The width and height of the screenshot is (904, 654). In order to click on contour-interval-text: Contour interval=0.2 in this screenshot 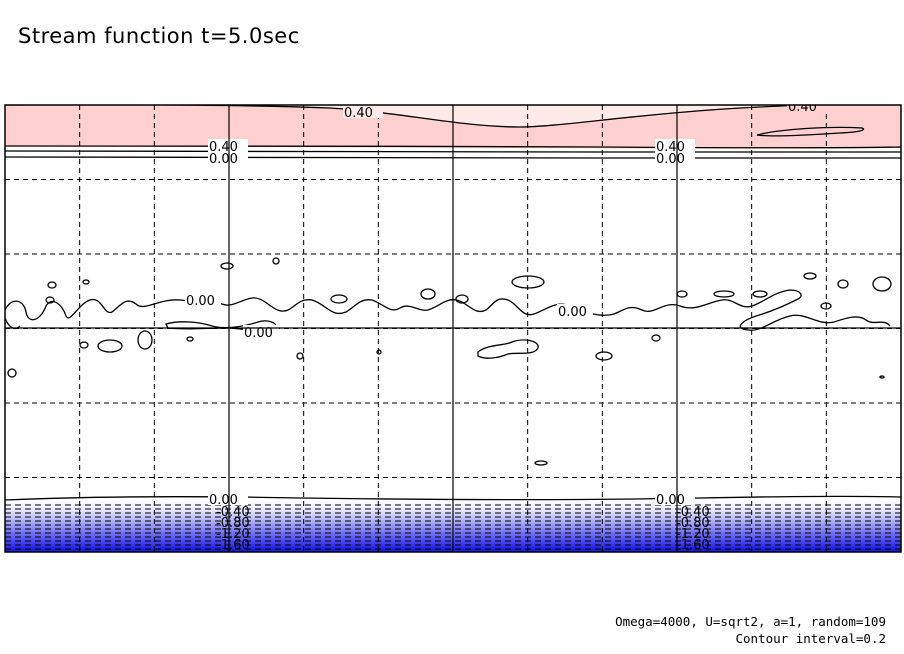, I will do `click(810, 638)`.